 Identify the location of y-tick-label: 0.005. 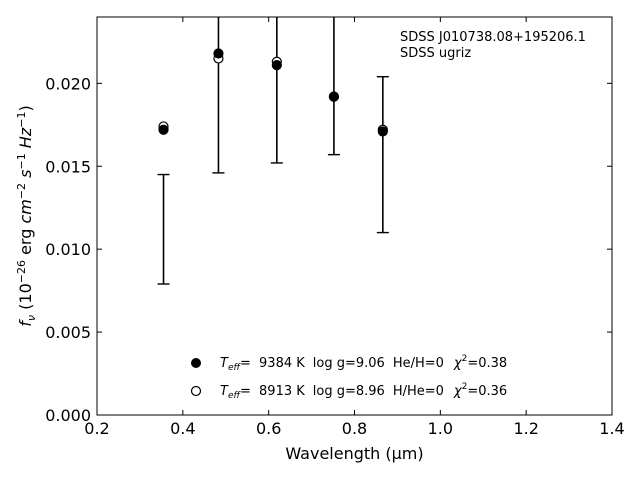
(68, 332).